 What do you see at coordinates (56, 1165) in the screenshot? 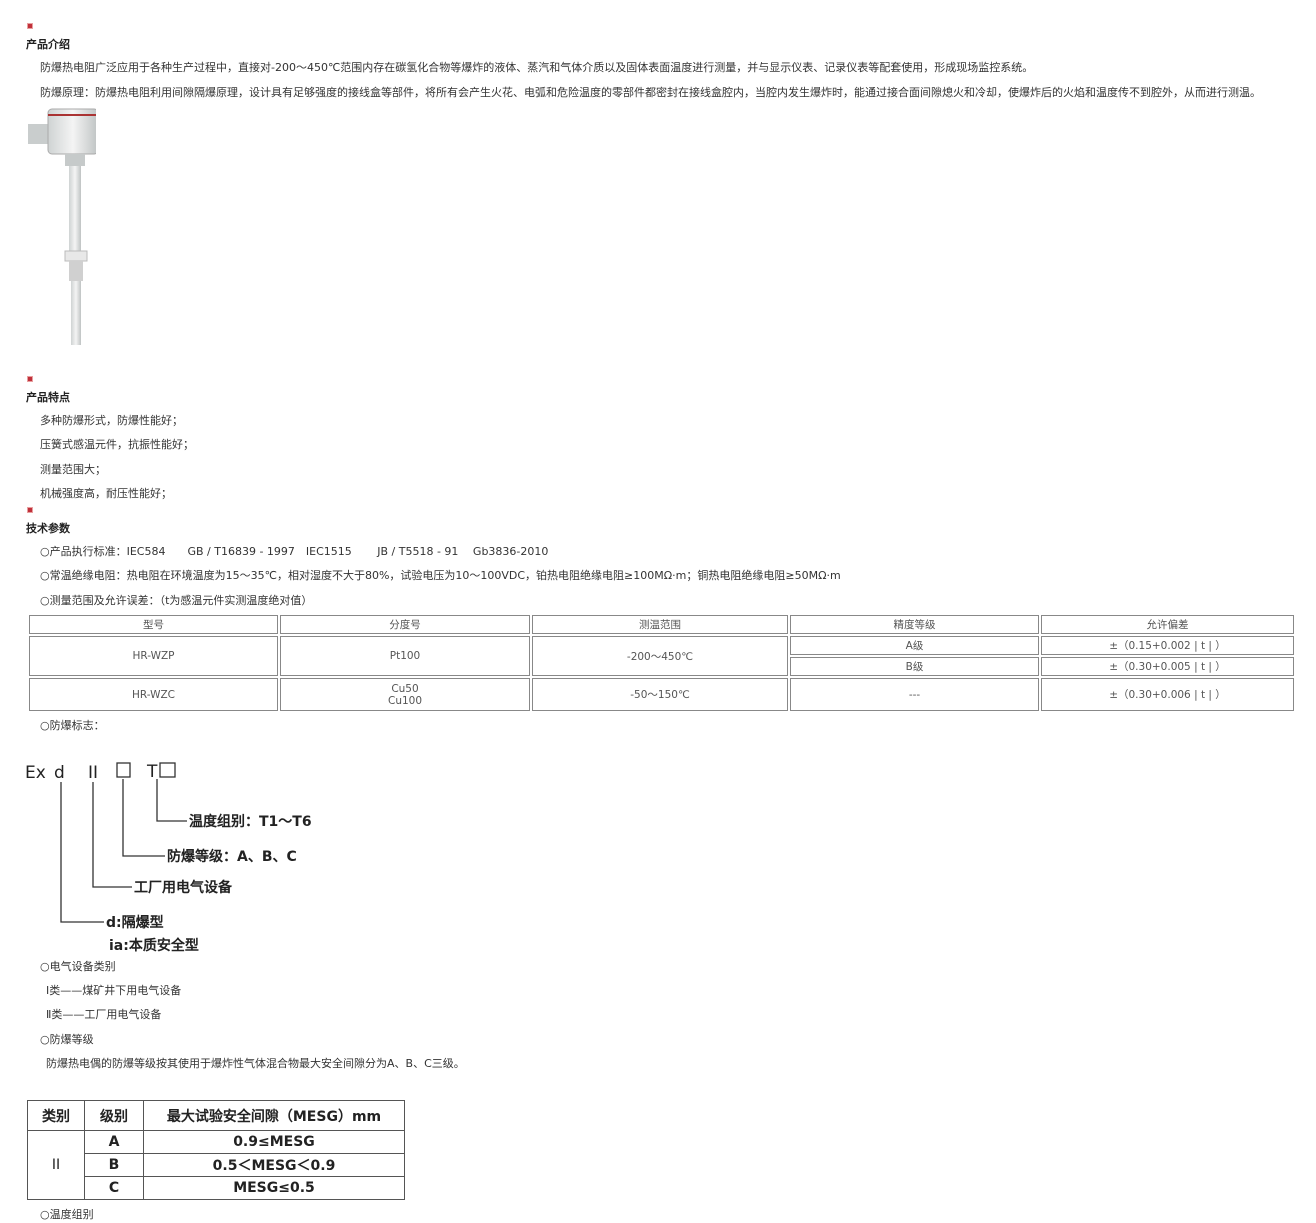
I see `category-cell: II` at bounding box center [56, 1165].